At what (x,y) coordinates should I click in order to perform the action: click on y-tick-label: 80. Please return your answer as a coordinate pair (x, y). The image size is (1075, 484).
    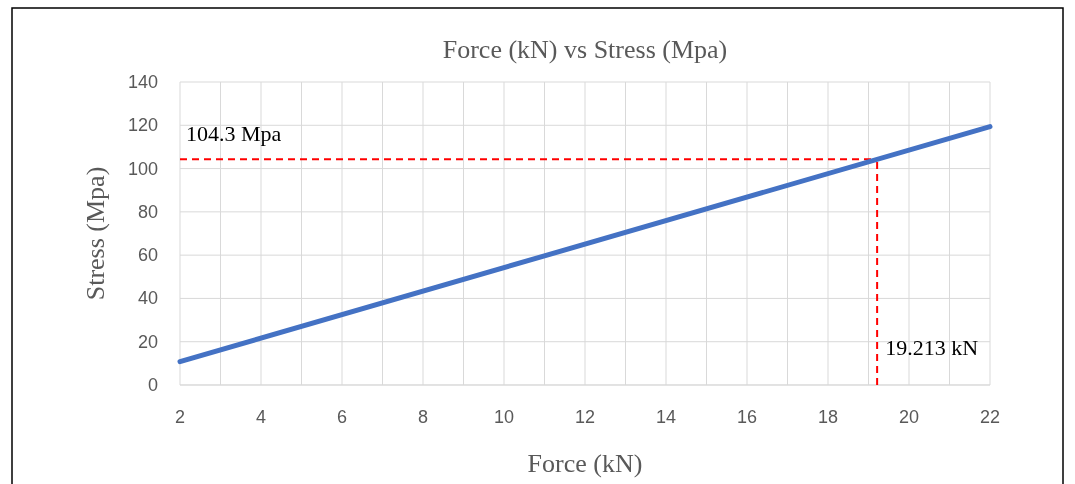
    Looking at the image, I should click on (147, 211).